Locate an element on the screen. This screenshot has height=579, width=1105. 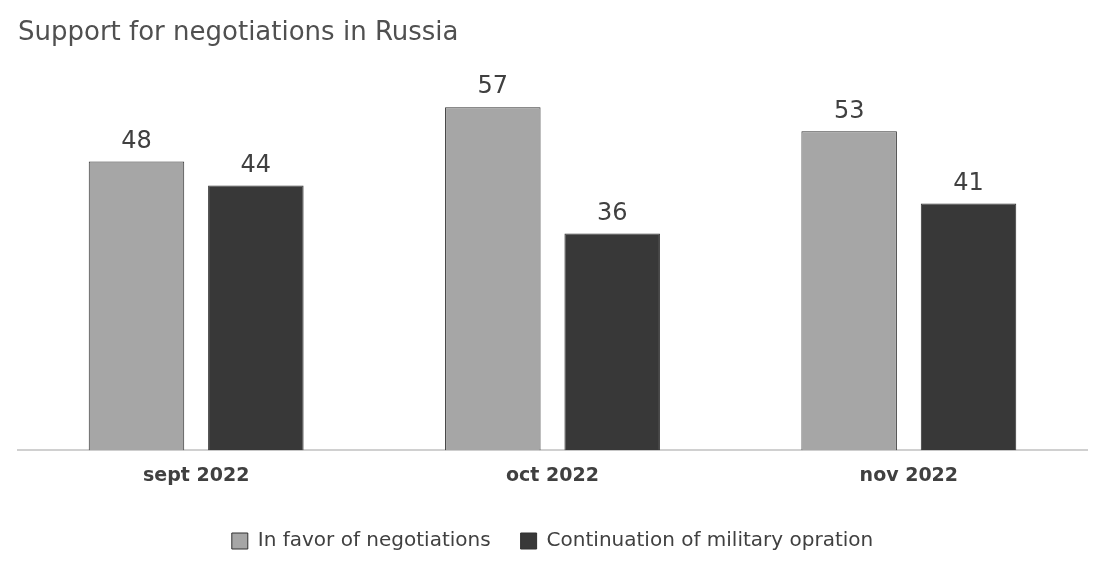
legend-label: Continuation of military opration is located at coordinates (710, 539).